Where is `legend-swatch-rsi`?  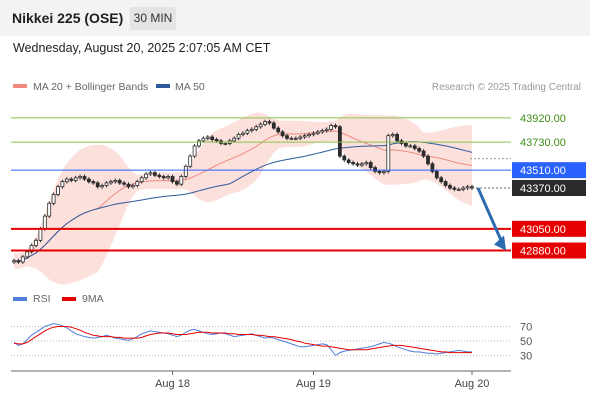
legend-swatch-rsi is located at coordinates (20, 299).